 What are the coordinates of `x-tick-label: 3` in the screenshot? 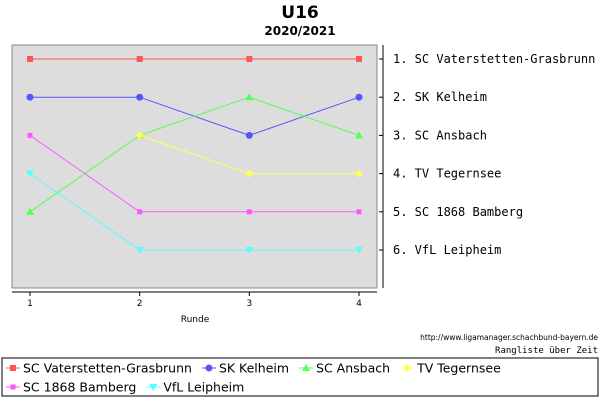 It's located at (249, 304).